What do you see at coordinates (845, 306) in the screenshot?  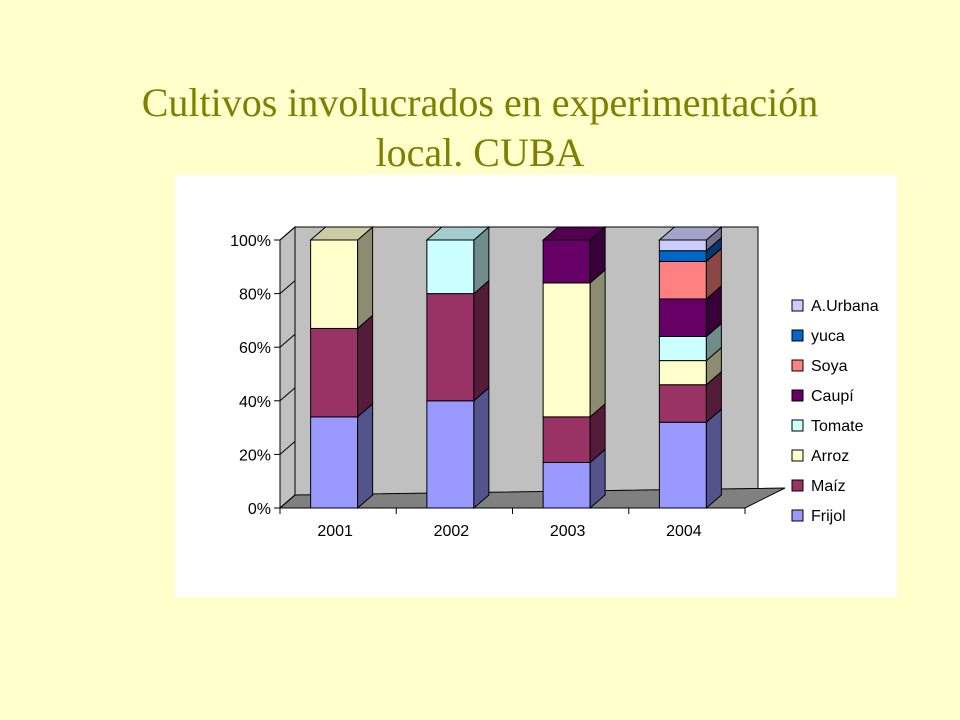 I see `legend-label: A.Urbana` at bounding box center [845, 306].